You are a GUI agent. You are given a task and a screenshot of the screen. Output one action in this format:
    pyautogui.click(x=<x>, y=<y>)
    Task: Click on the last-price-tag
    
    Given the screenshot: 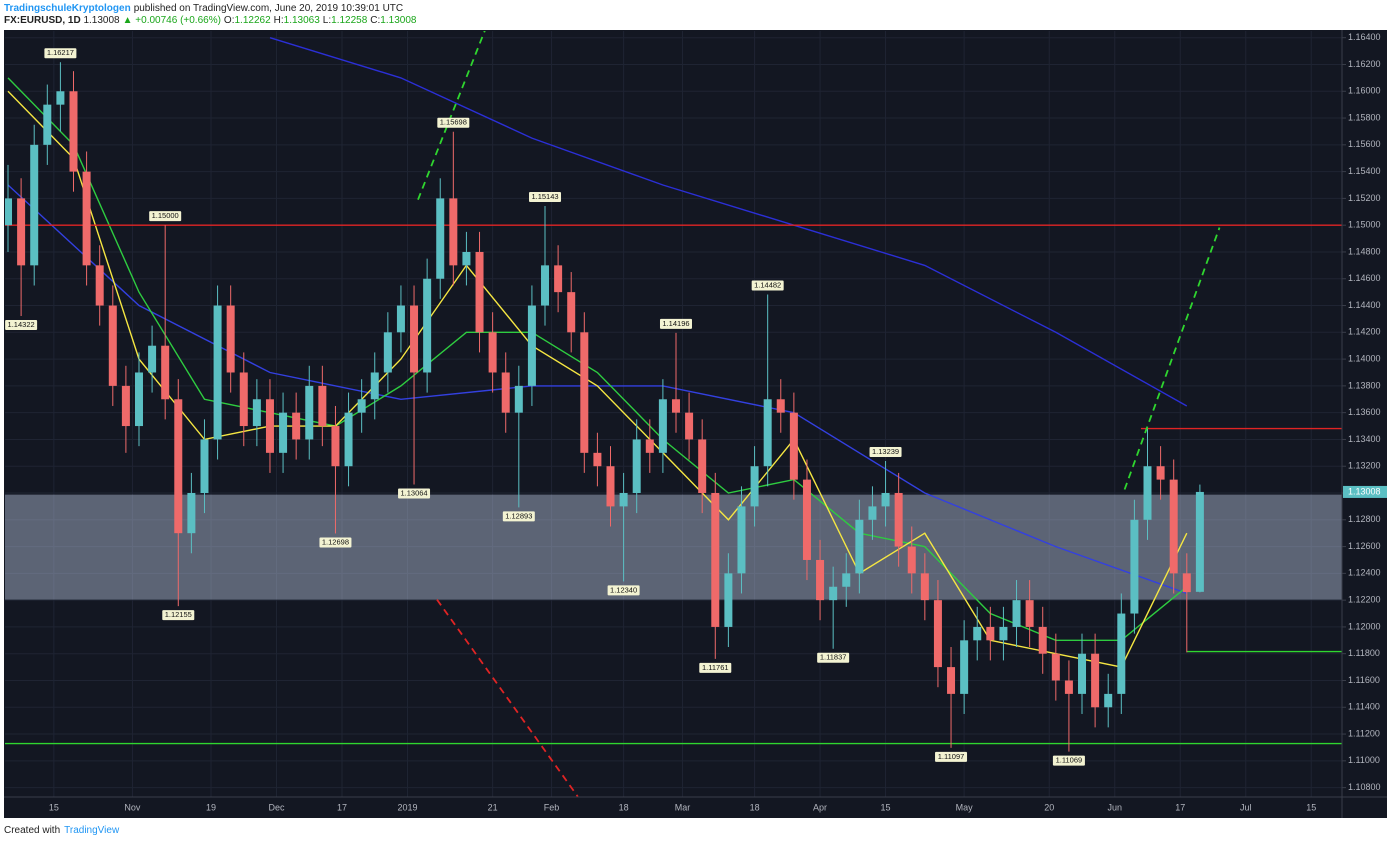 What is the action you would take?
    pyautogui.click(x=1365, y=491)
    